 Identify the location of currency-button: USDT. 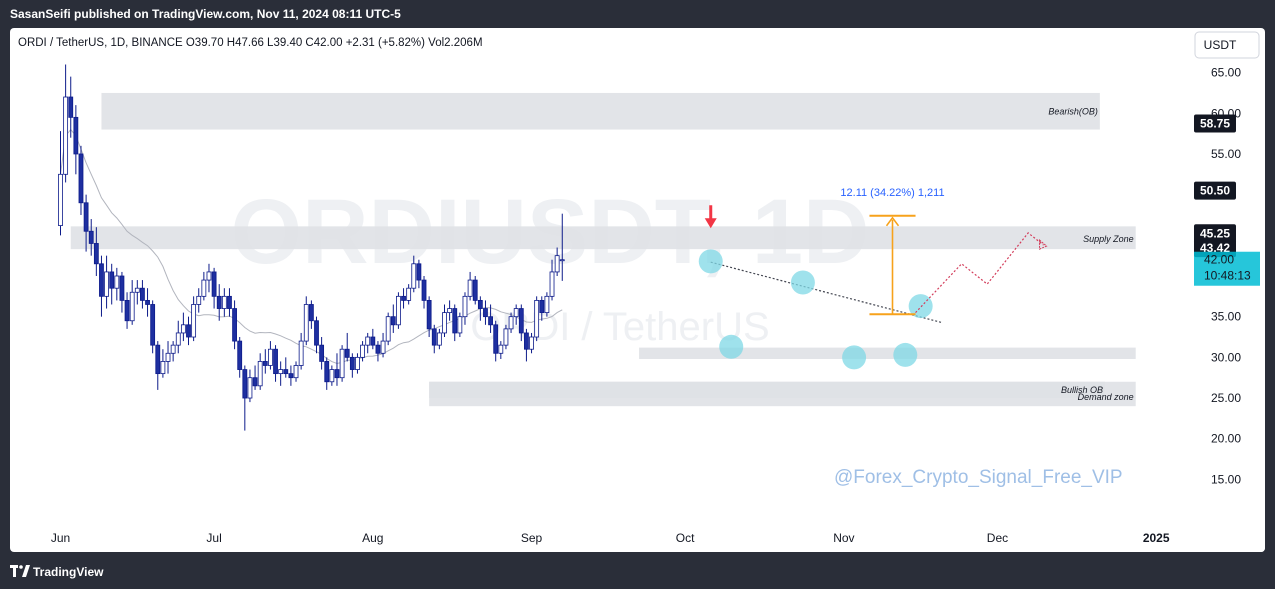
(1227, 45).